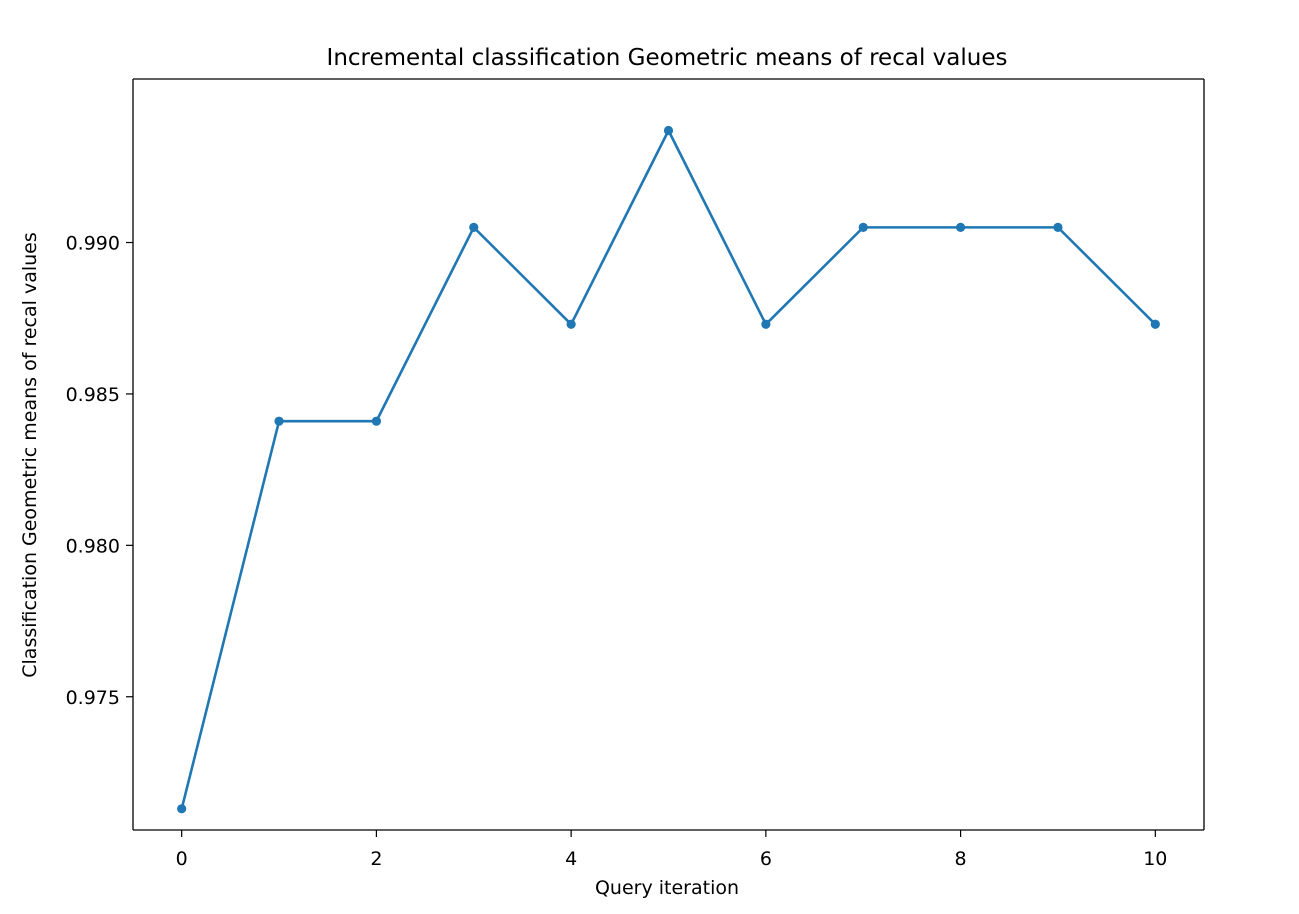  I want to click on x-tick-label: 8, so click(961, 859).